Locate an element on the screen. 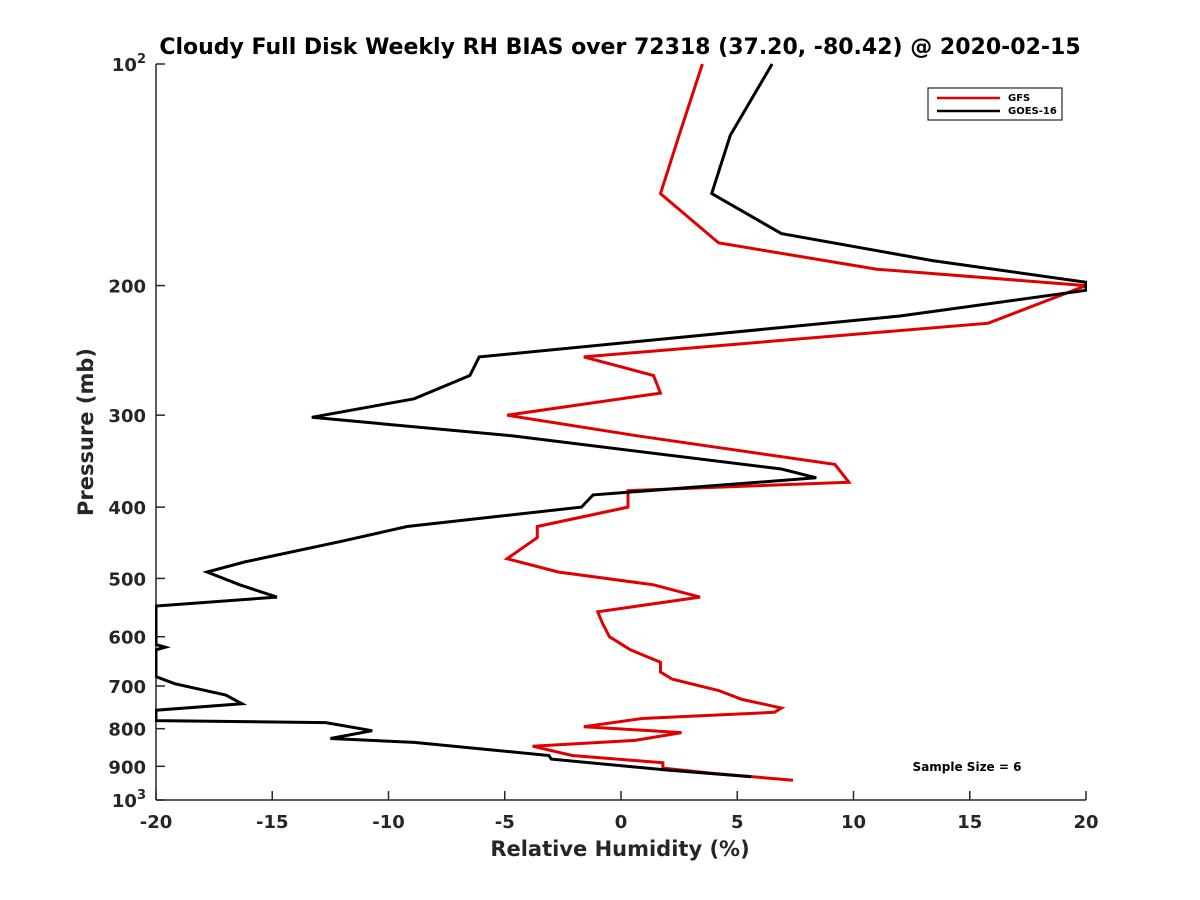 Image resolution: width=1200 pixels, height=900 pixels. y-tick-label: 200 is located at coordinates (127, 287).